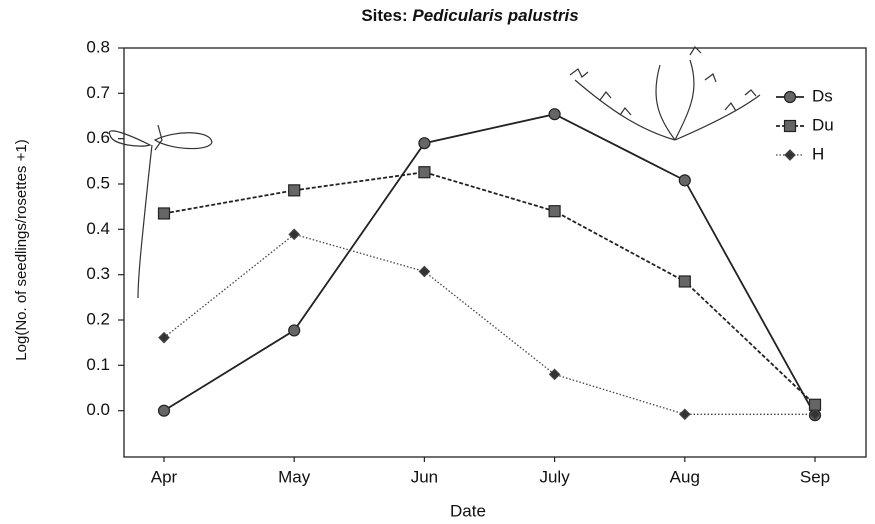 The height and width of the screenshot is (524, 875). What do you see at coordinates (294, 476) in the screenshot?
I see `x-tick-label: May` at bounding box center [294, 476].